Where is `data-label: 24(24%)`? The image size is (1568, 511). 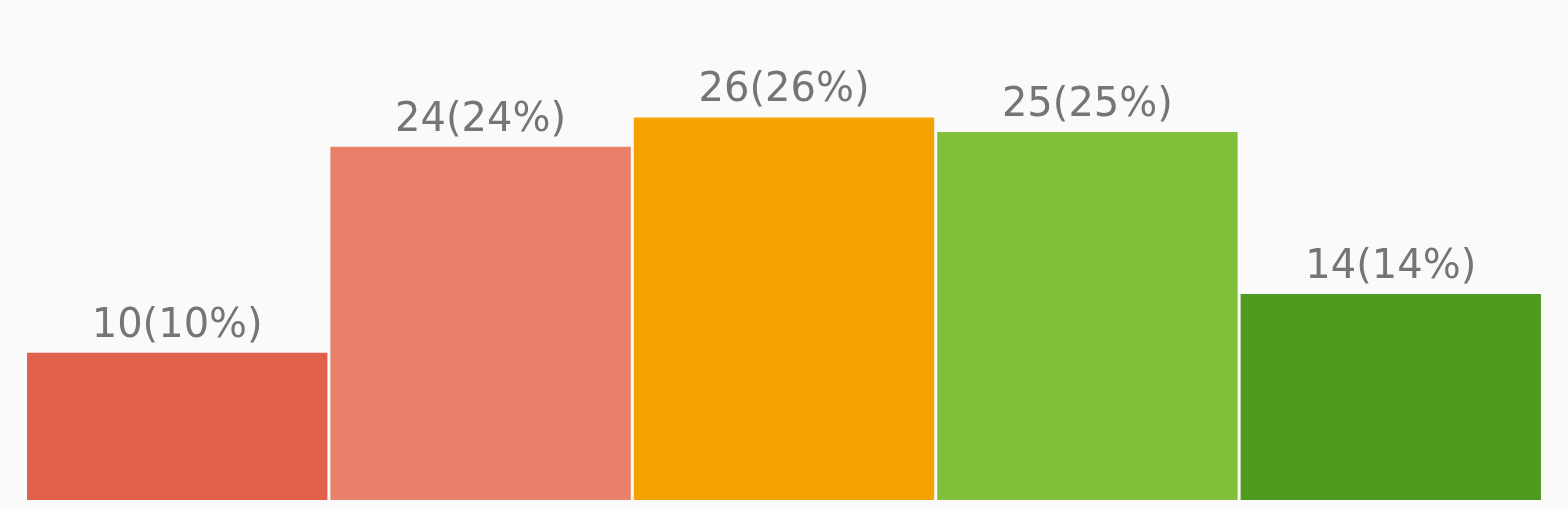
data-label: 24(24%) is located at coordinates (481, 116).